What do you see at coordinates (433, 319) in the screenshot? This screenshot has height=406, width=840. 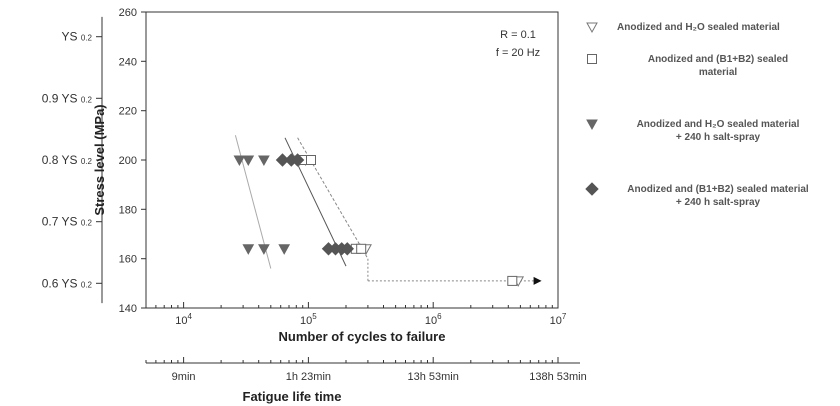 I see `x-tick-label: 10⁶` at bounding box center [433, 319].